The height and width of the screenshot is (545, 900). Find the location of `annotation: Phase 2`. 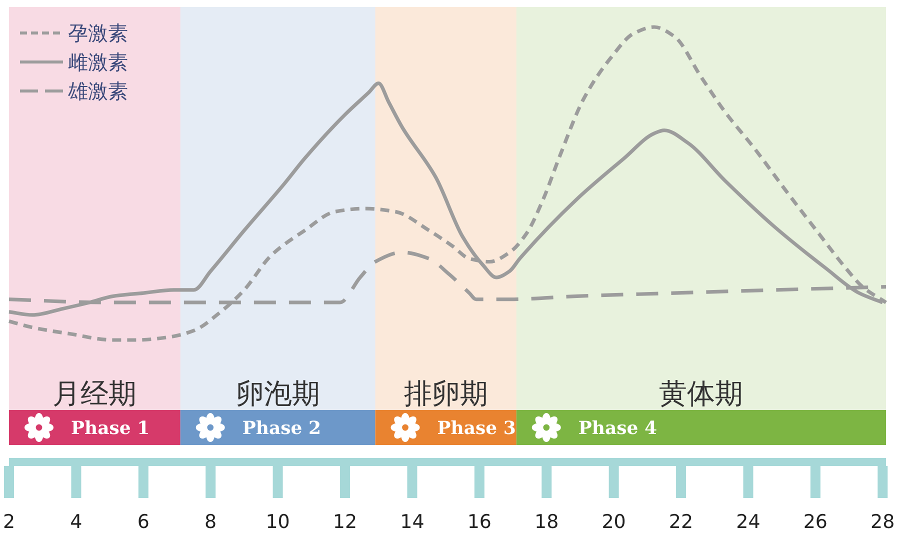

annotation: Phase 2 is located at coordinates (282, 428).